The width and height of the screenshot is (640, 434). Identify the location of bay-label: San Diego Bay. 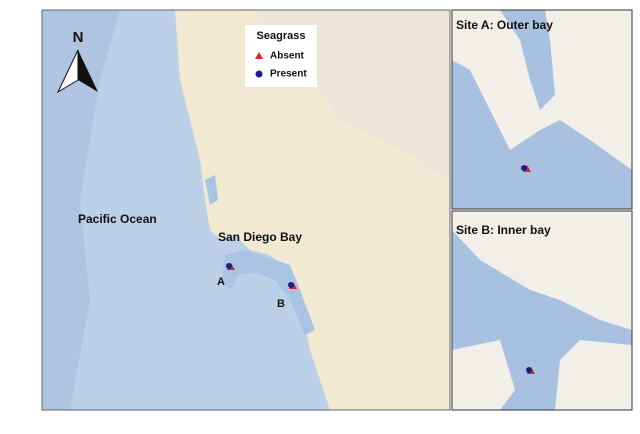
(260, 237).